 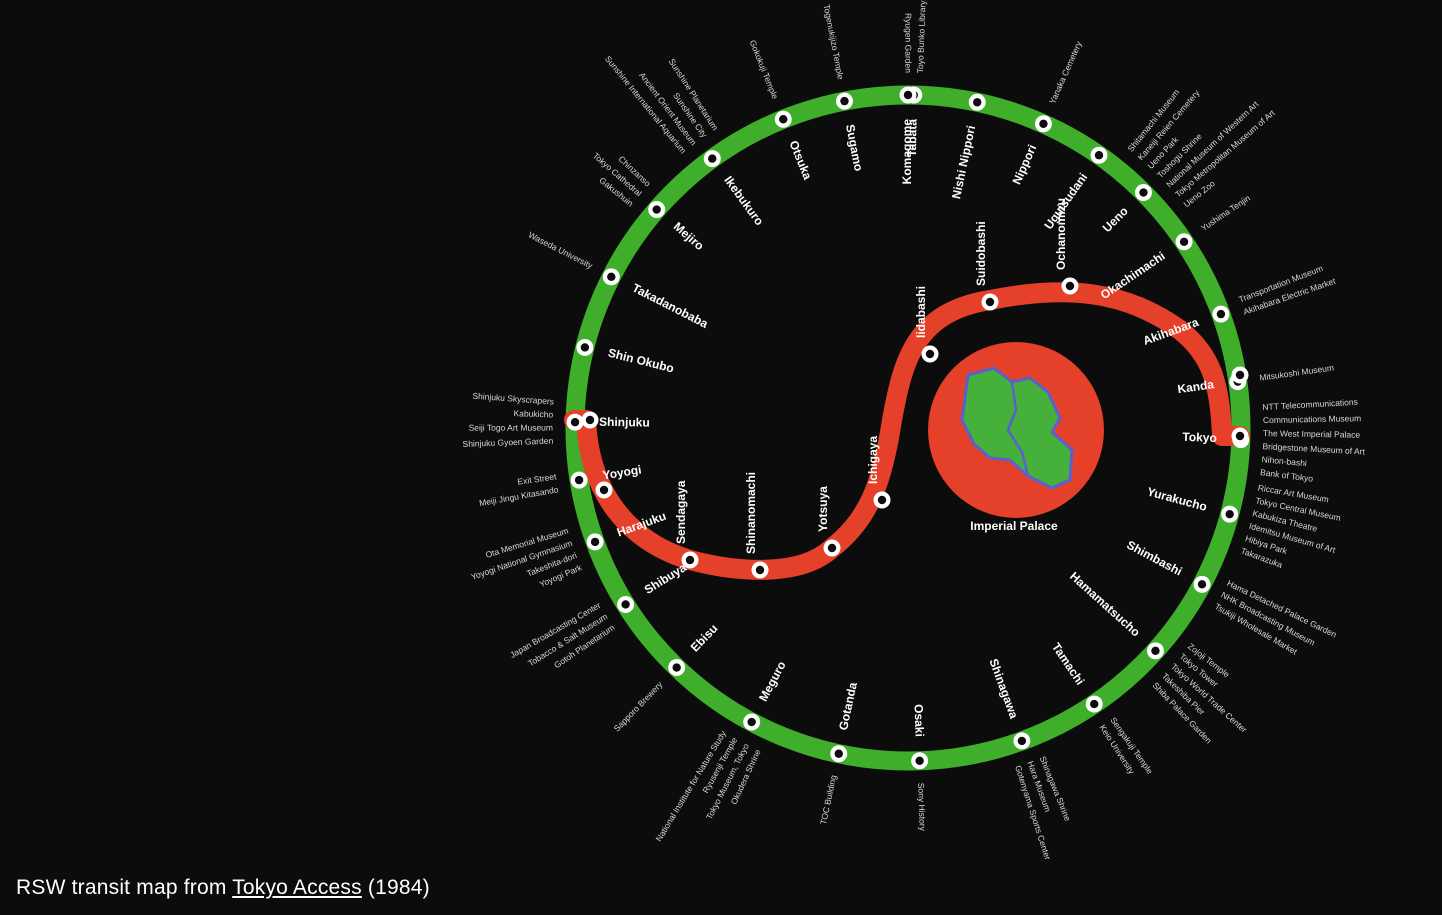 I want to click on station-shinanomachi: Shinanomachi, so click(x=756, y=525).